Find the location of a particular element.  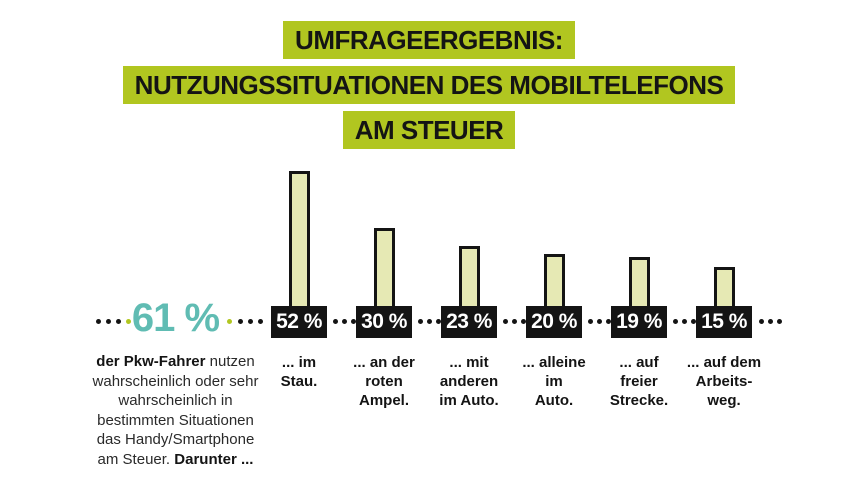

bar-value-label: 20 % is located at coordinates (554, 322).